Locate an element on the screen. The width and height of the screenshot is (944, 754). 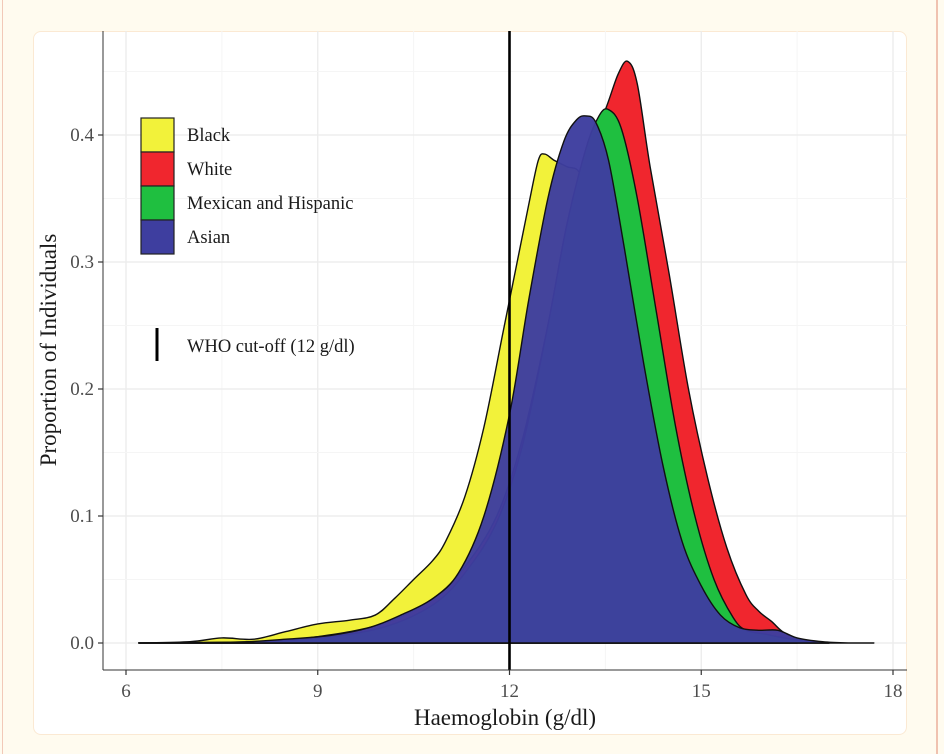
x-tick-label: 12 is located at coordinates (509, 691).